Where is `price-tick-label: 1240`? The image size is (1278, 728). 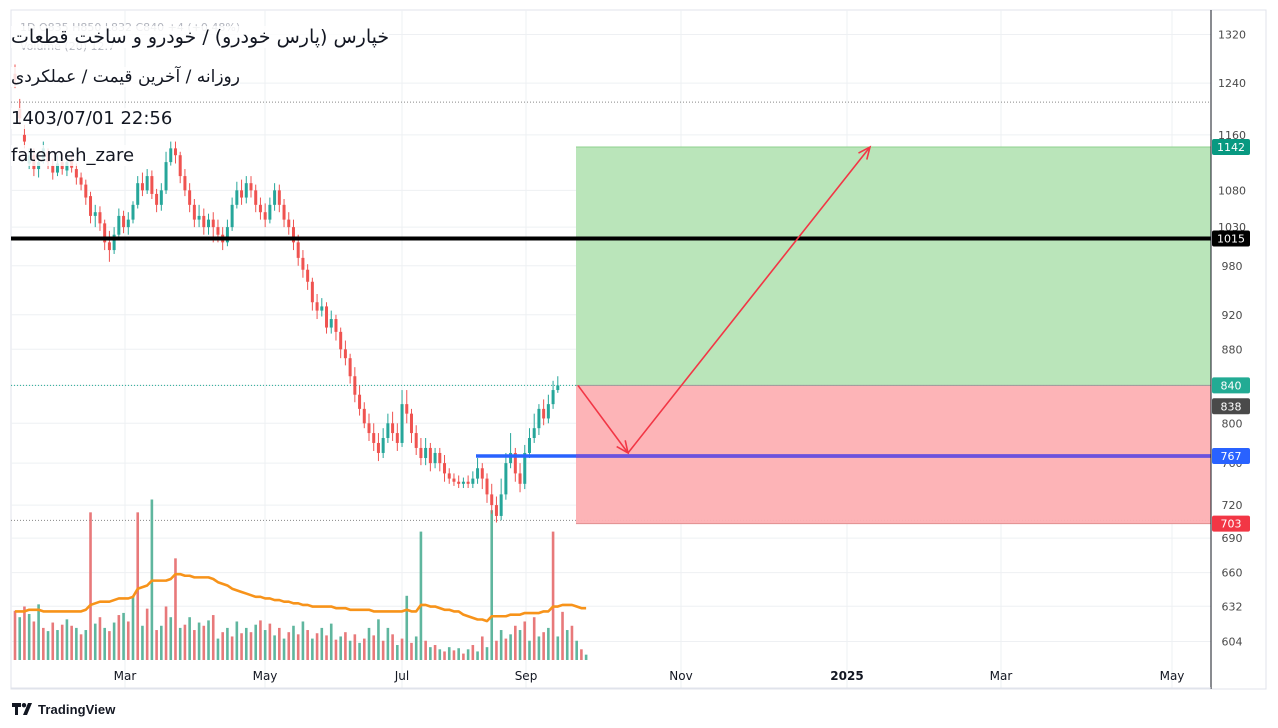 price-tick-label: 1240 is located at coordinates (1232, 83).